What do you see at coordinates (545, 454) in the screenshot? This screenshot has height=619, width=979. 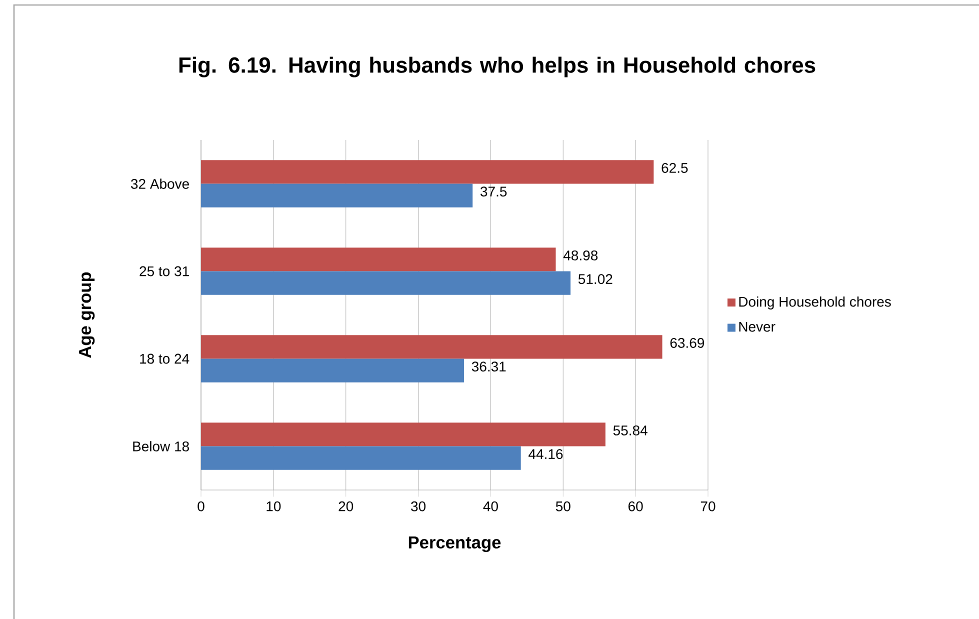 I see `data-label: 44.16` at bounding box center [545, 454].